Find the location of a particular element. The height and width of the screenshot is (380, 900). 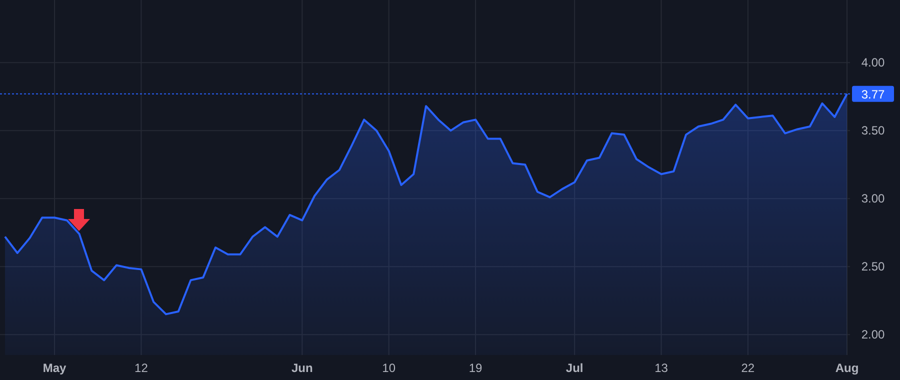

x-tick-label: 10 is located at coordinates (389, 368).